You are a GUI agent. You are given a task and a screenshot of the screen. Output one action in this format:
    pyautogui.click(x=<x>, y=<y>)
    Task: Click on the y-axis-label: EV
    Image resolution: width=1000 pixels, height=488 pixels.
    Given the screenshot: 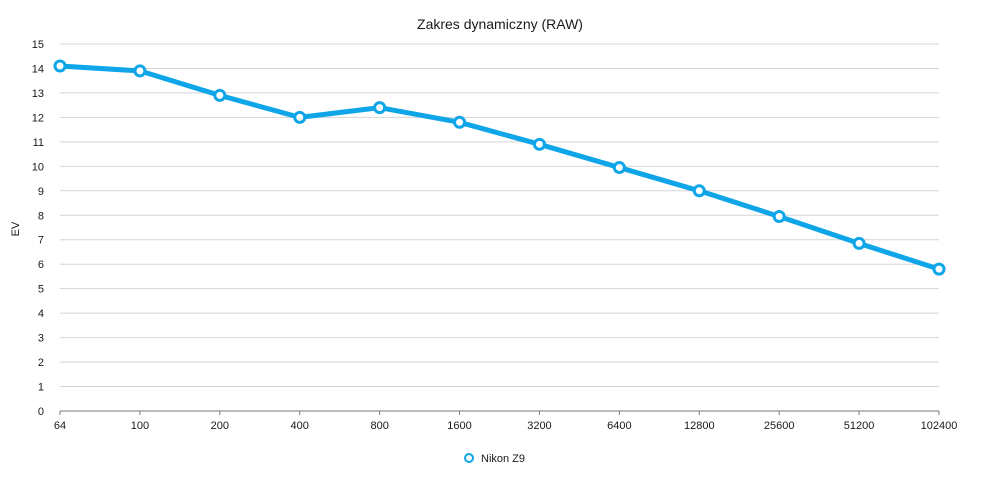 What is the action you would take?
    pyautogui.click(x=16, y=228)
    